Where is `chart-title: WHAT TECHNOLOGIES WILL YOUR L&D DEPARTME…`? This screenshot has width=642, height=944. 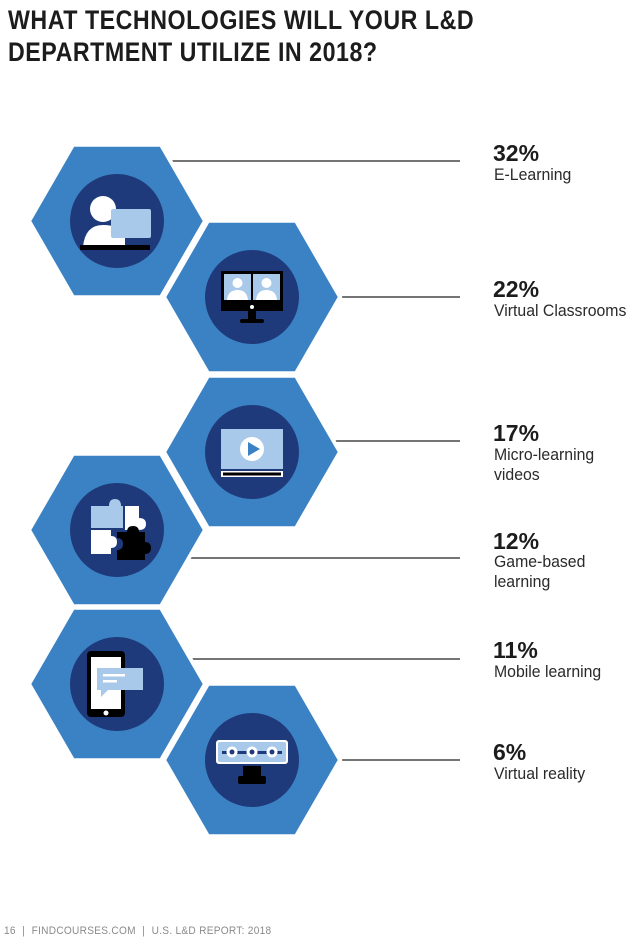
chart-title: WHAT TECHNOLOGIES WILL YOUR L&D DEPARTME… is located at coordinates (241, 36).